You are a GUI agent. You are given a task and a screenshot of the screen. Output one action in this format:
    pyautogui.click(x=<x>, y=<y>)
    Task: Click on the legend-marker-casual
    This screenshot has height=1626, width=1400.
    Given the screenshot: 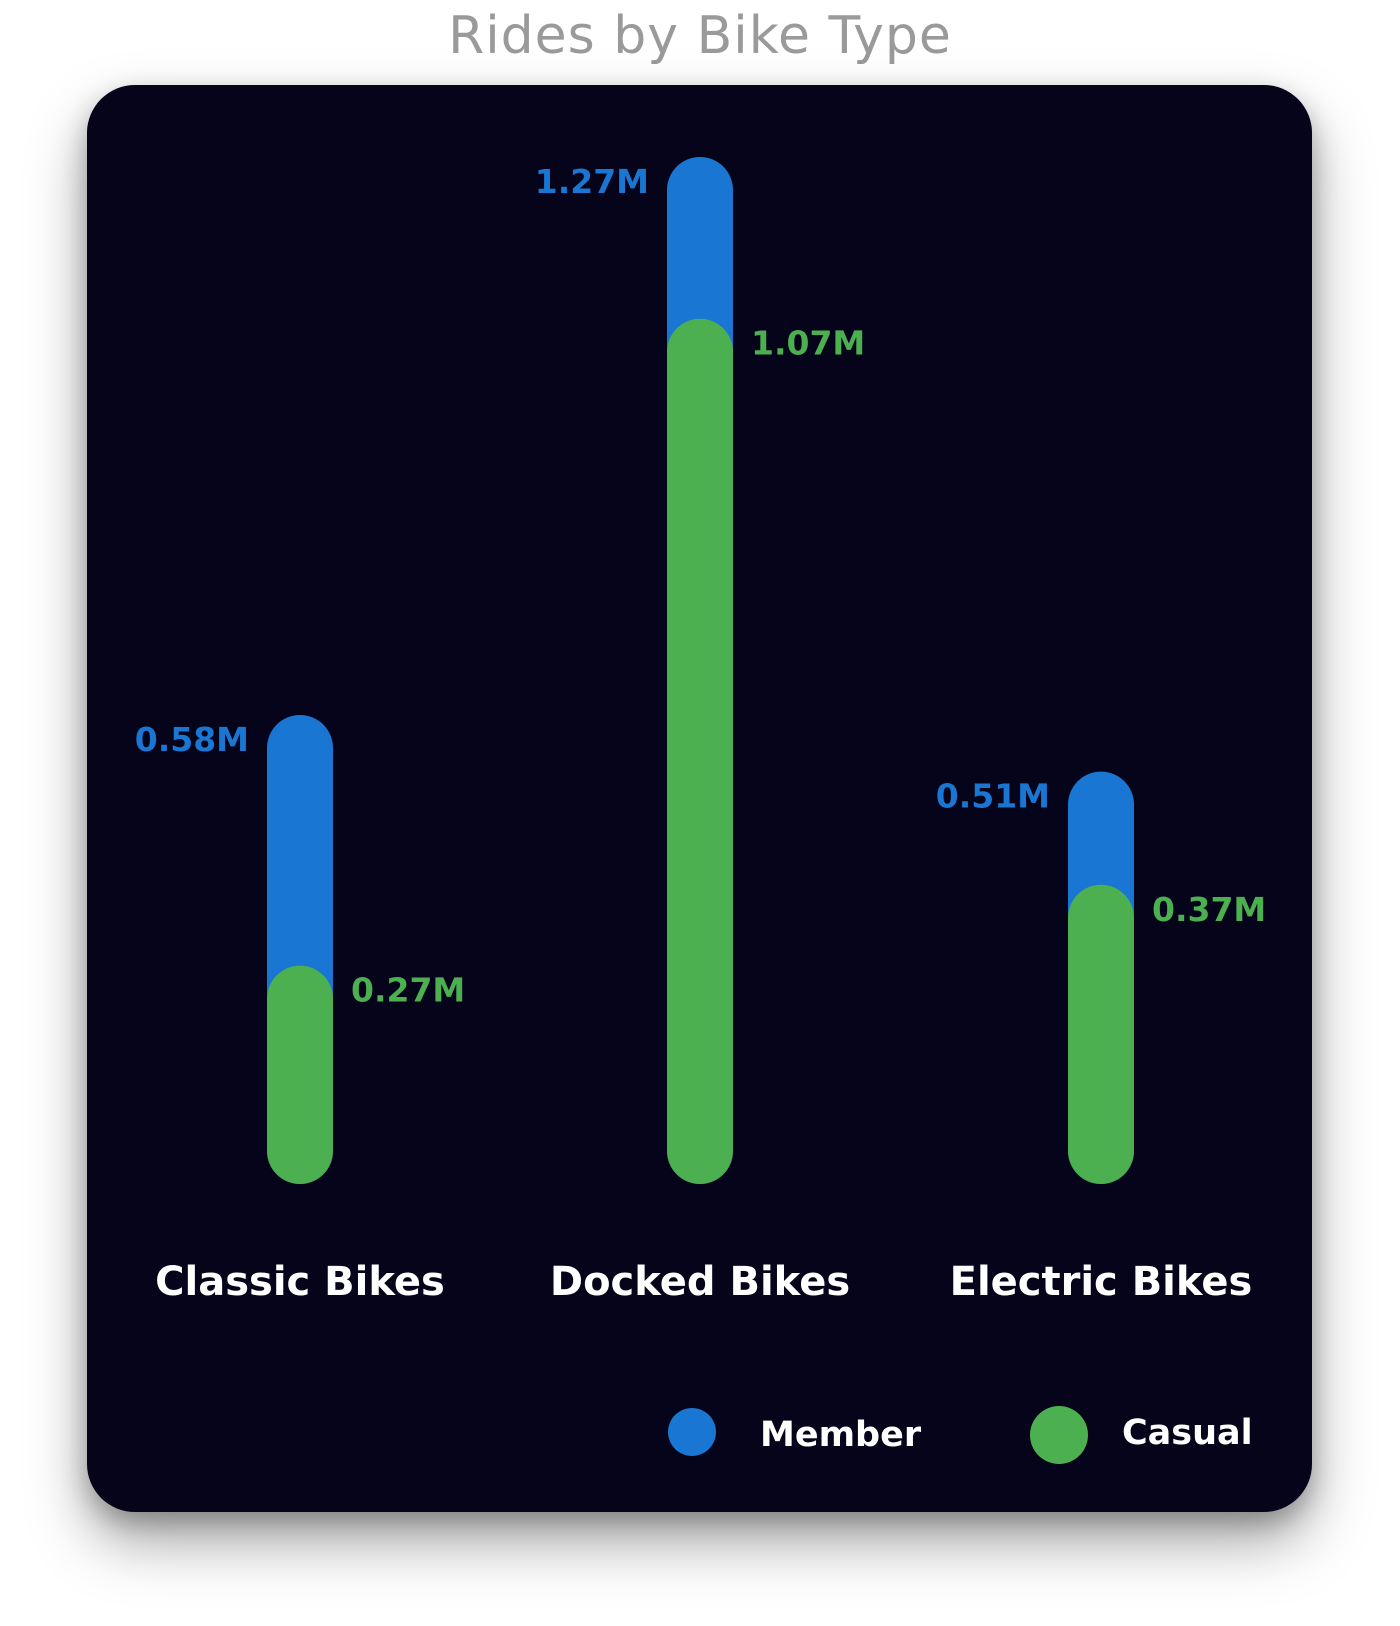 What is the action you would take?
    pyautogui.click(x=1059, y=1435)
    